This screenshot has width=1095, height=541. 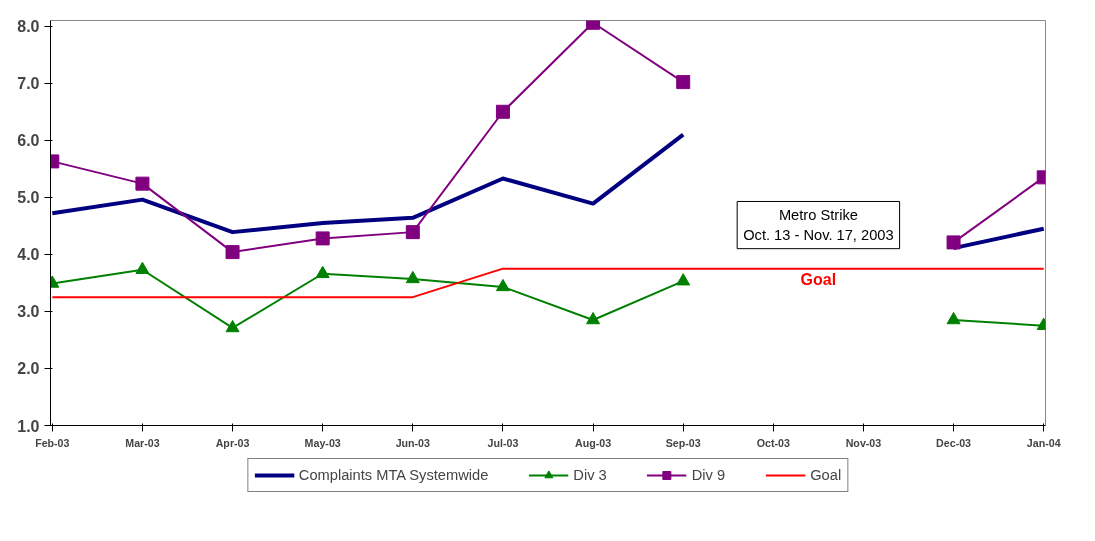 I want to click on y-tick-label: 6.0, so click(x=28, y=141).